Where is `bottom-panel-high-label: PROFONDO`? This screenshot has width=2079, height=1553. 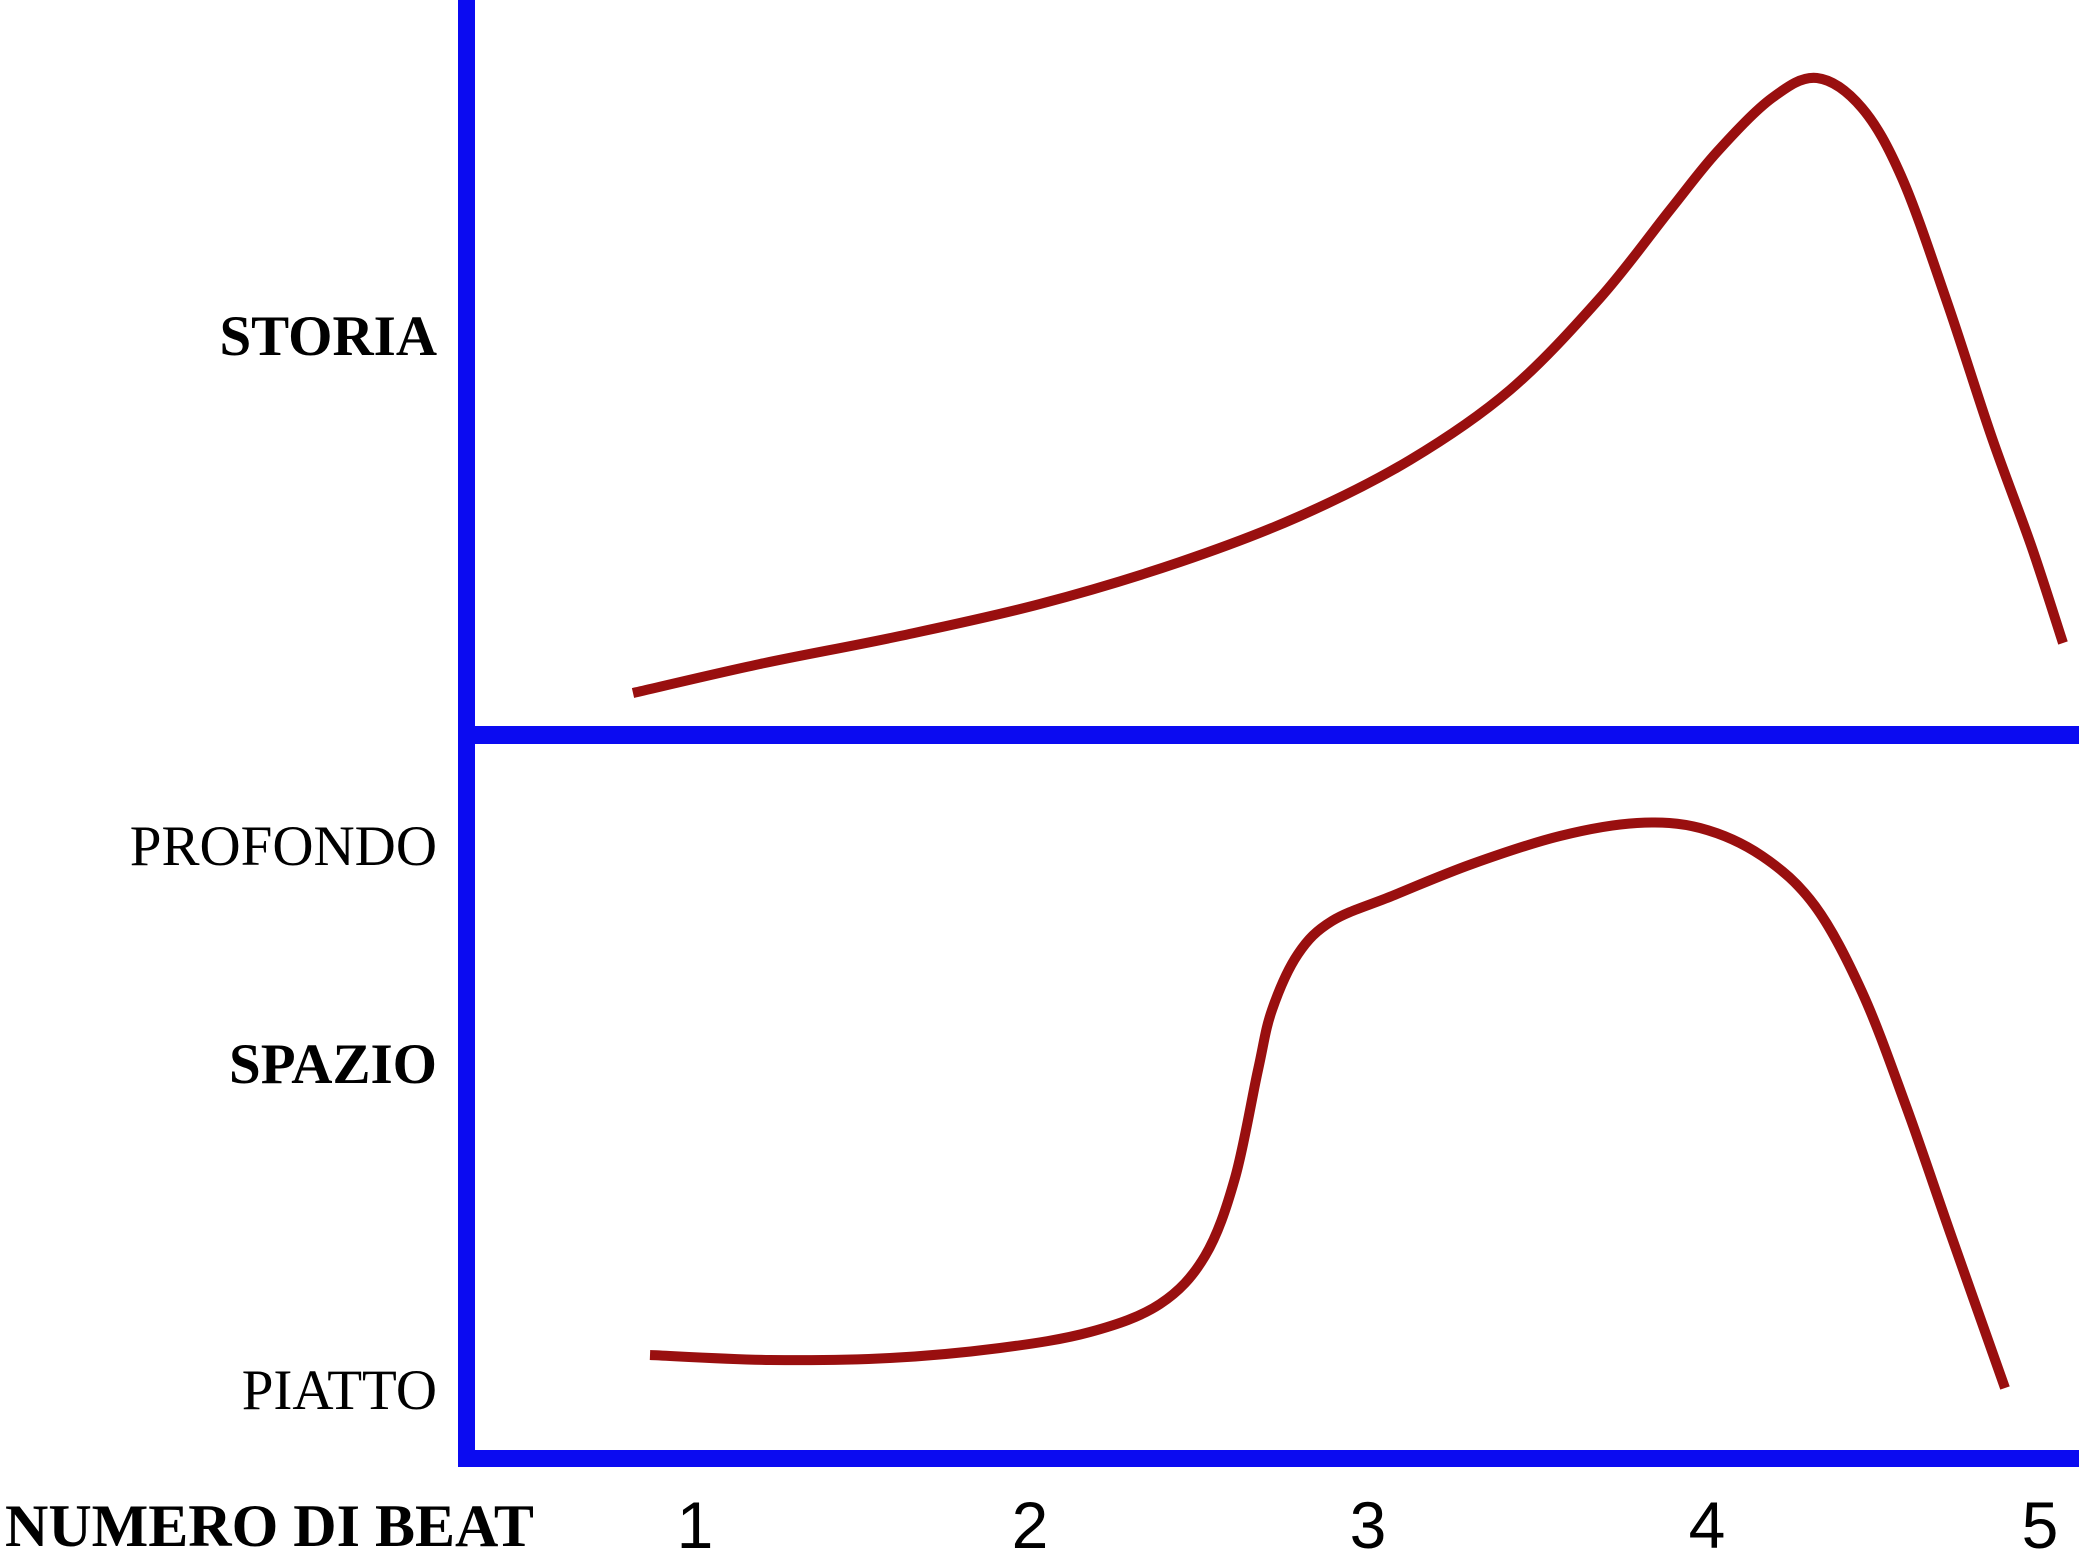 bottom-panel-high-label: PROFONDO is located at coordinates (283, 846).